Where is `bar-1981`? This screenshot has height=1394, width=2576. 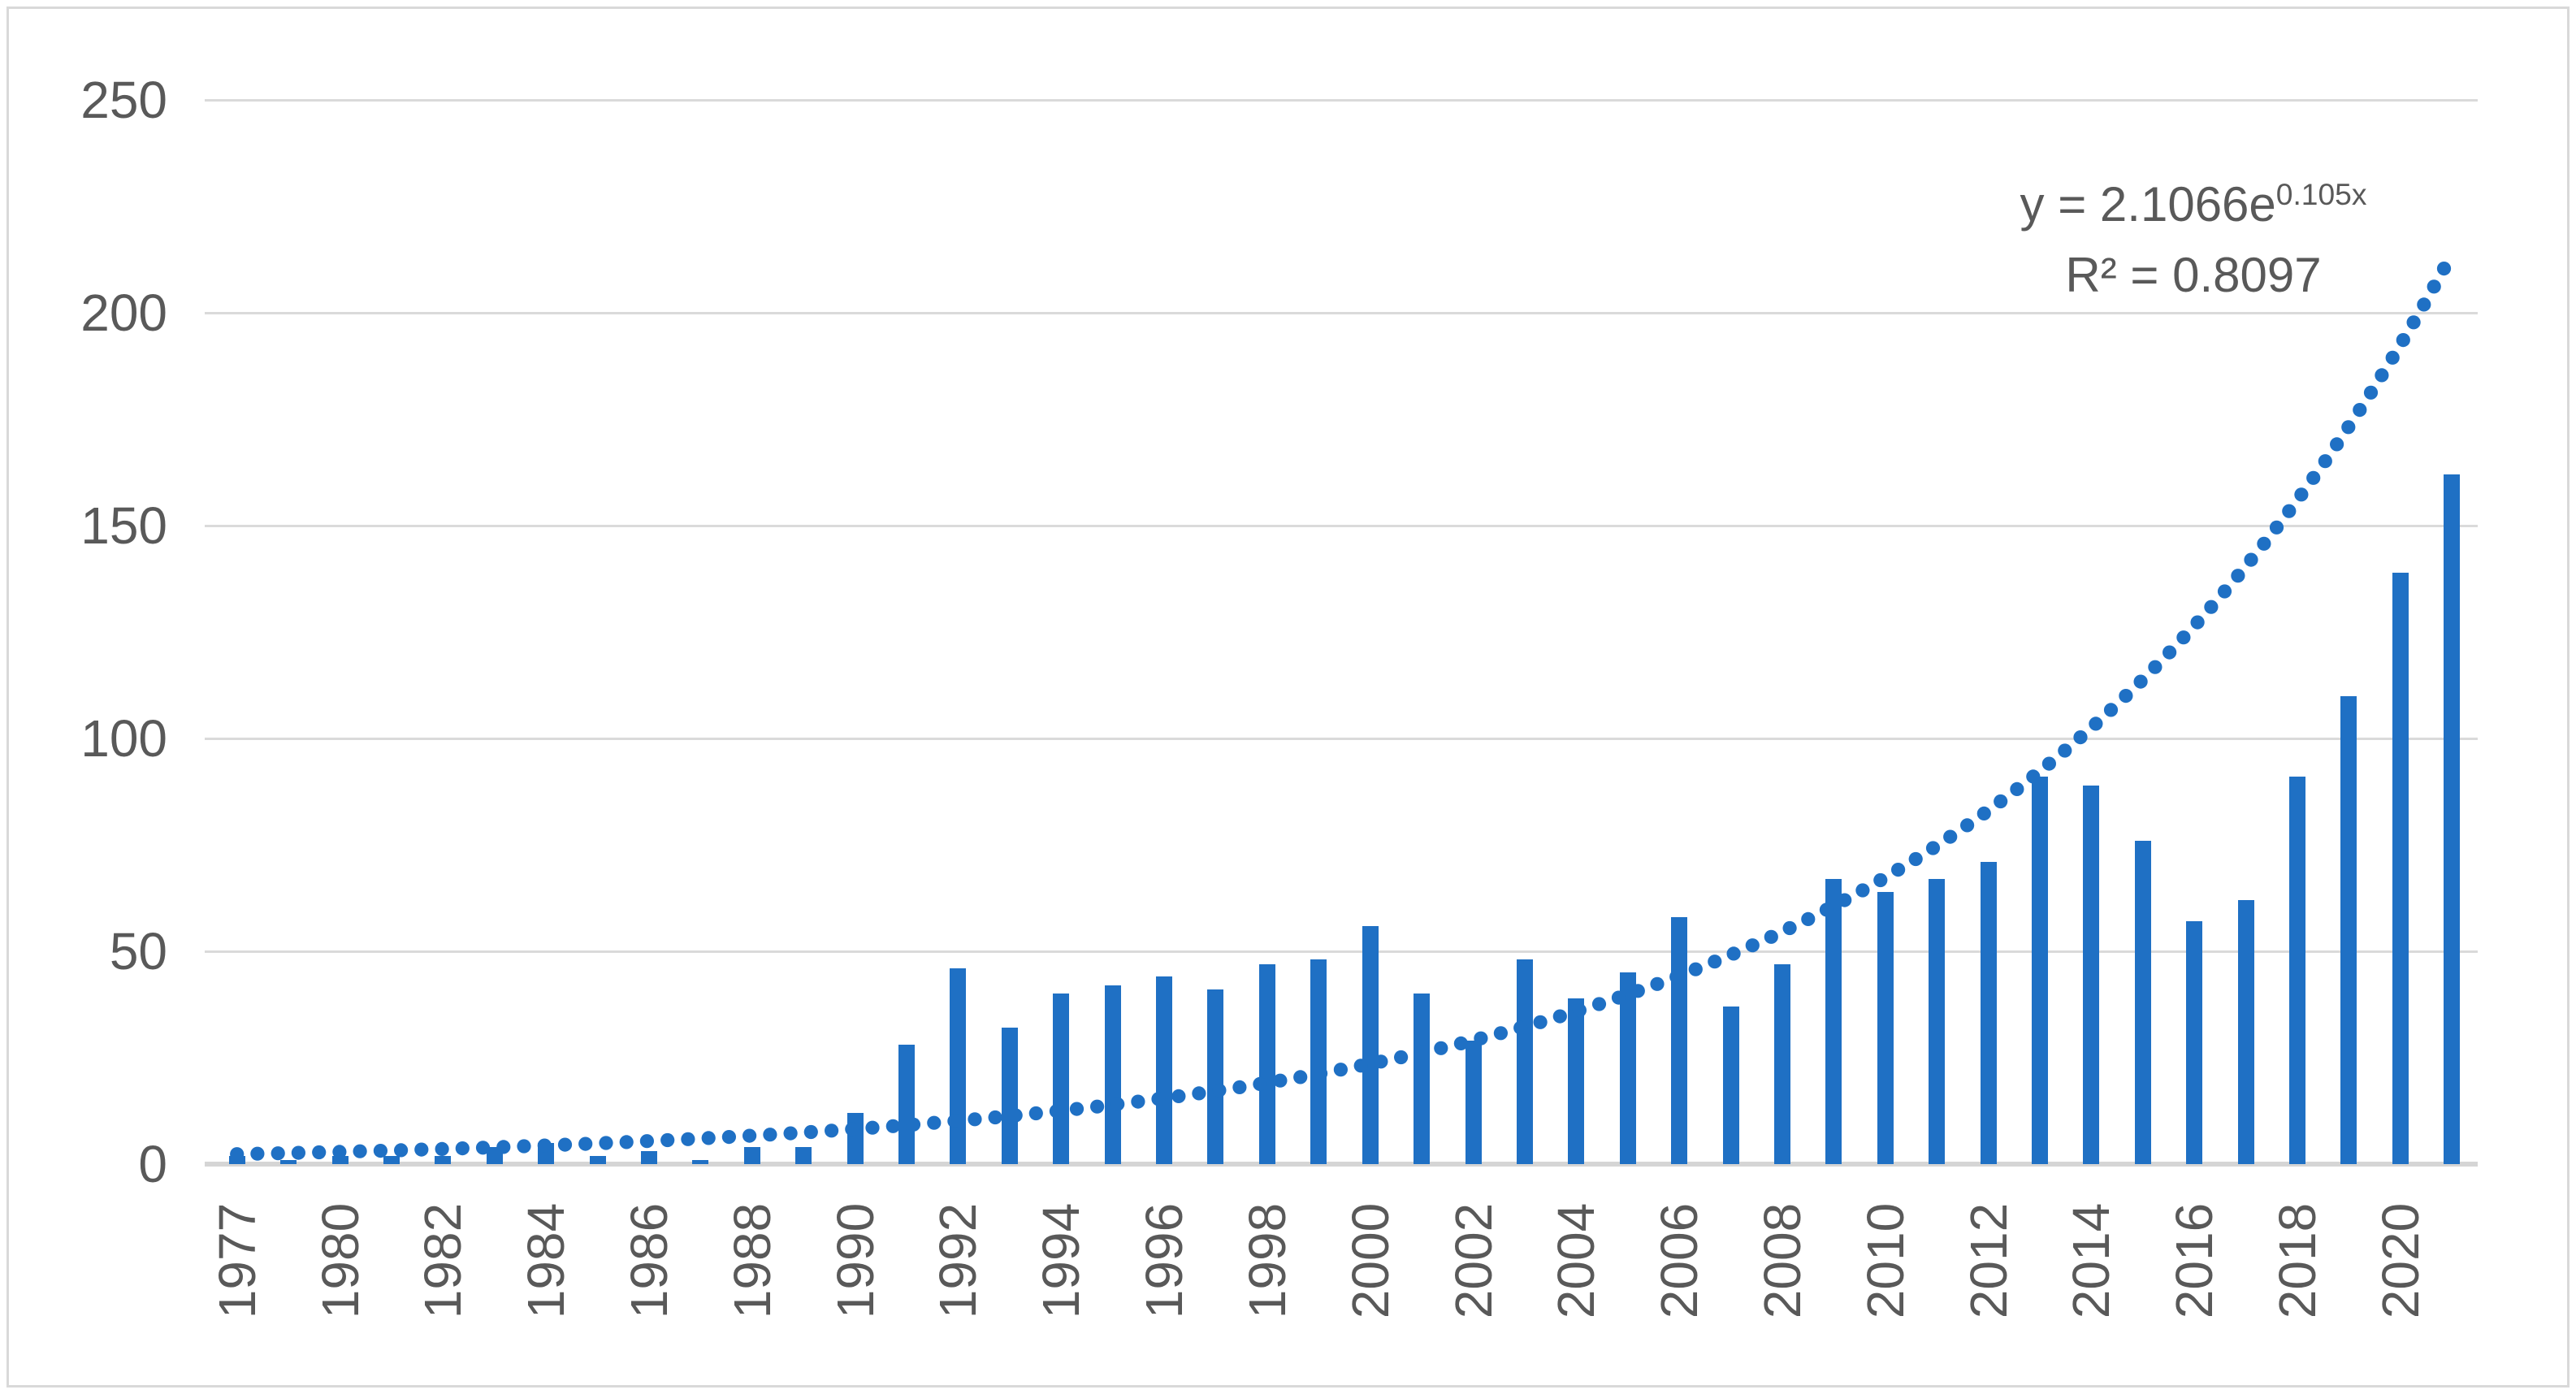
bar-1981 is located at coordinates (391, 1159).